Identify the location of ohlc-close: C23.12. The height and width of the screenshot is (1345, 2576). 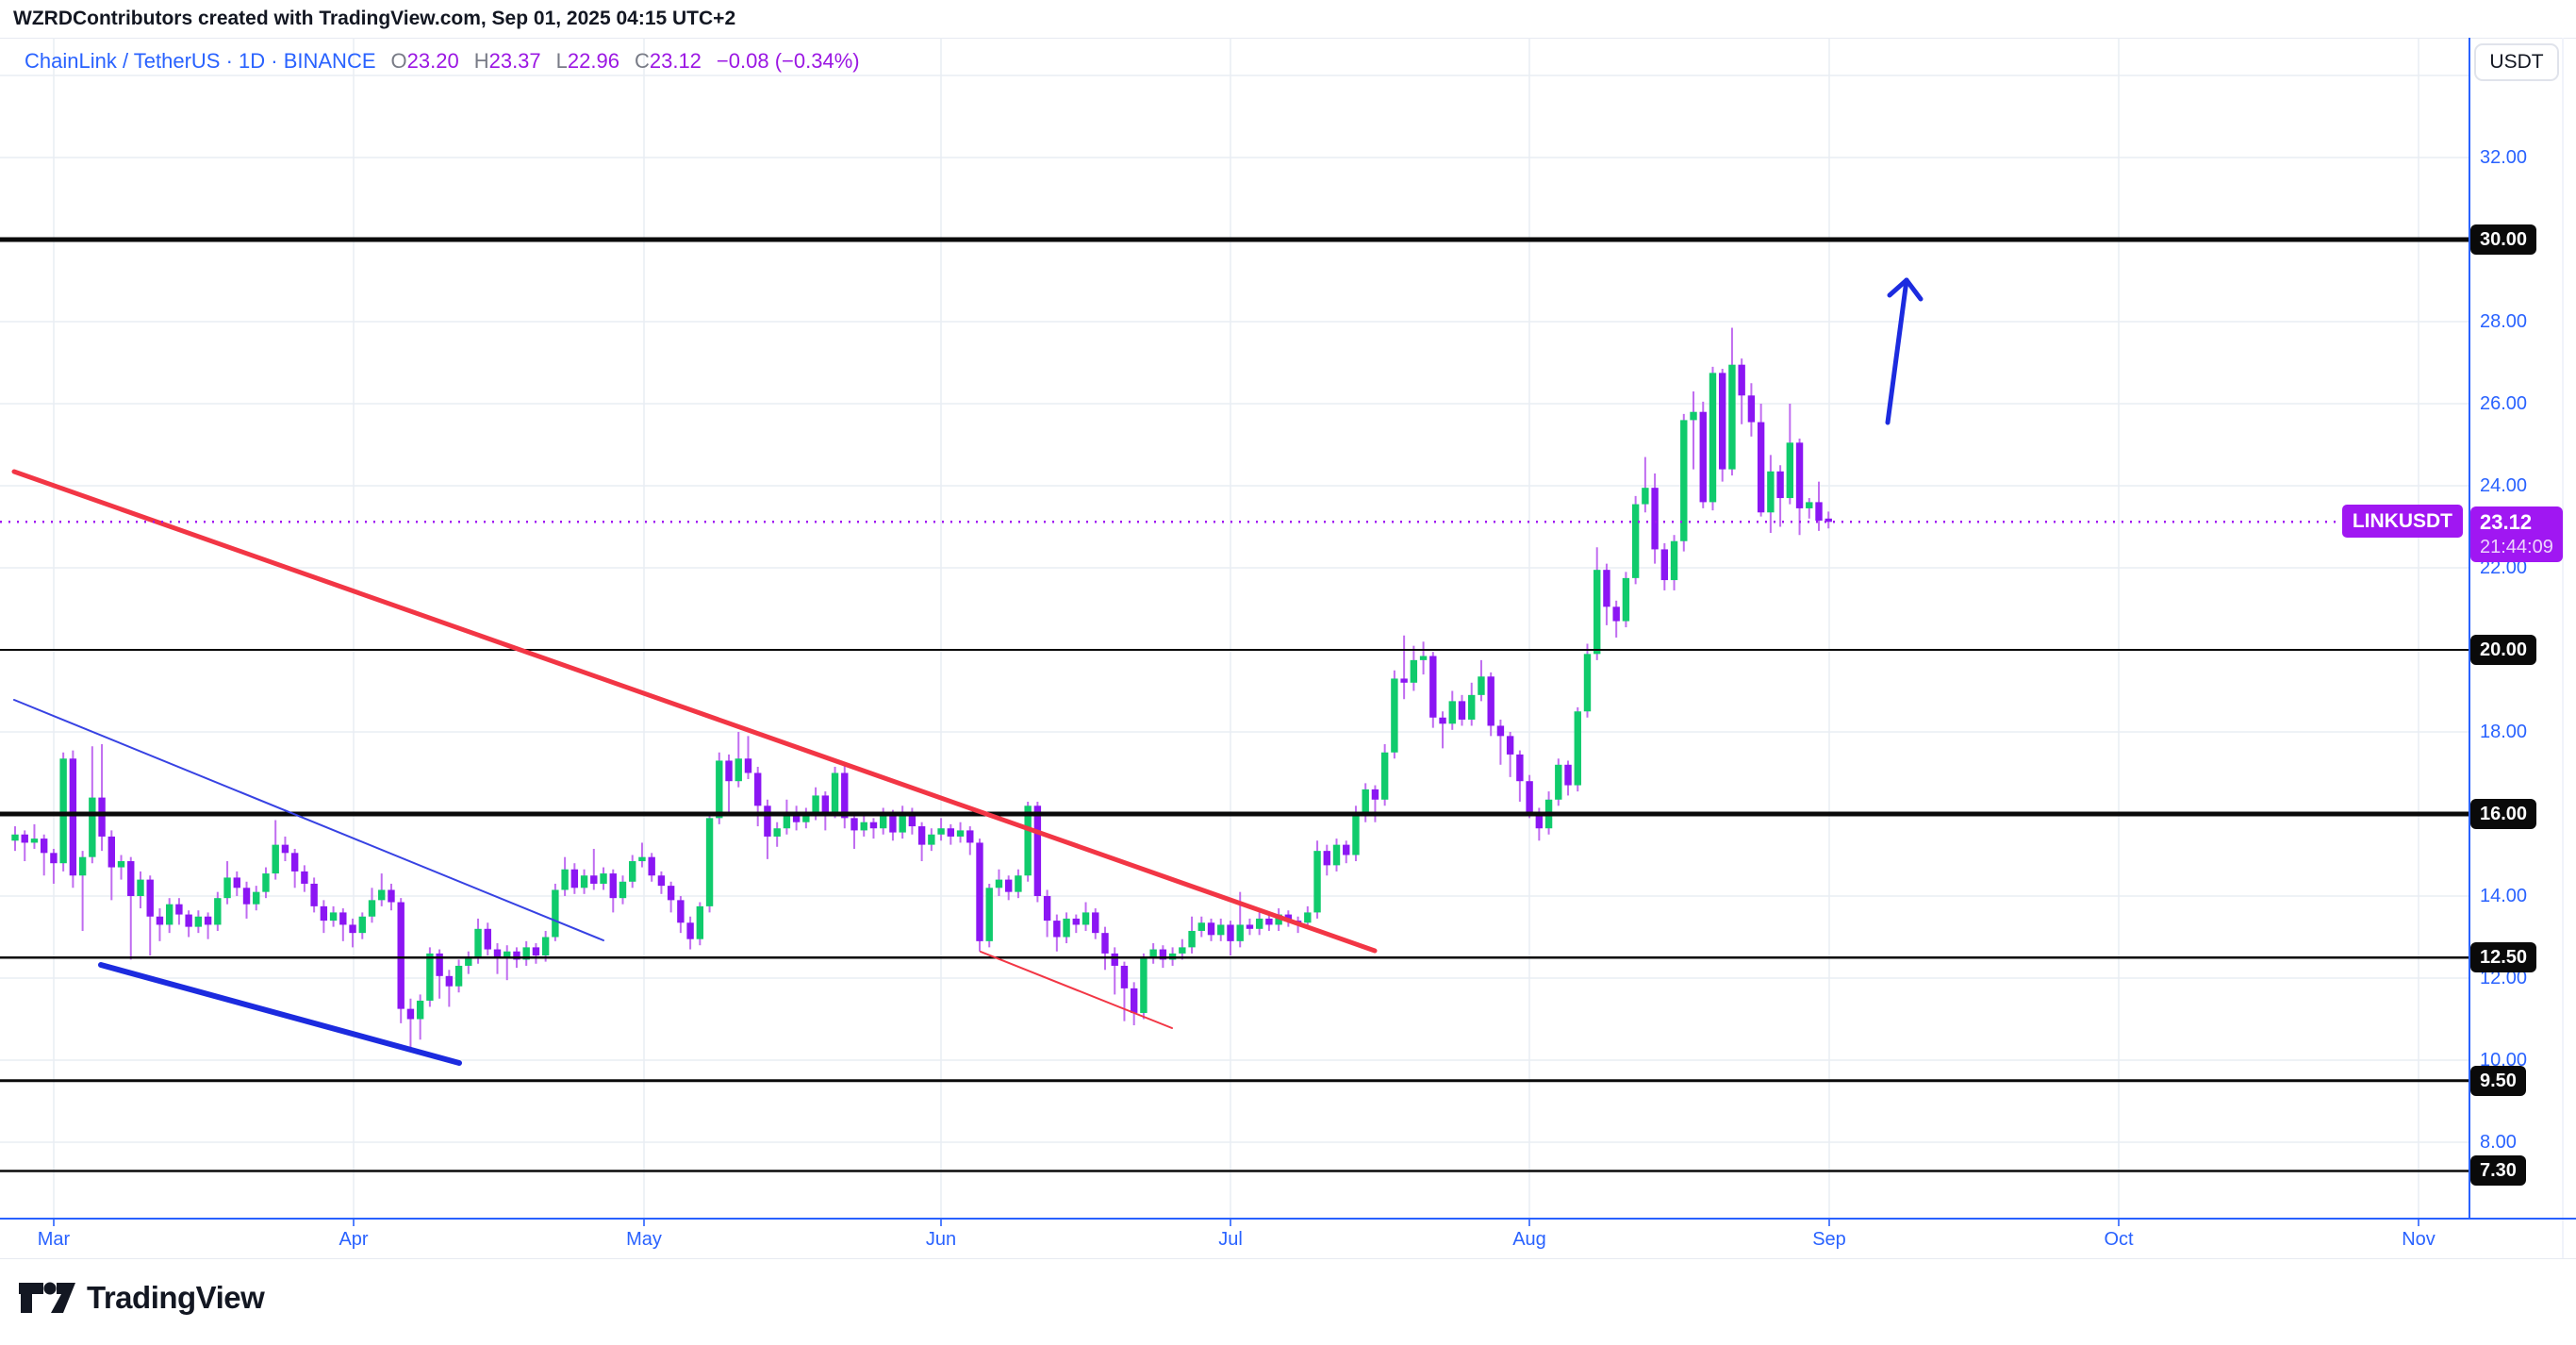
(668, 61).